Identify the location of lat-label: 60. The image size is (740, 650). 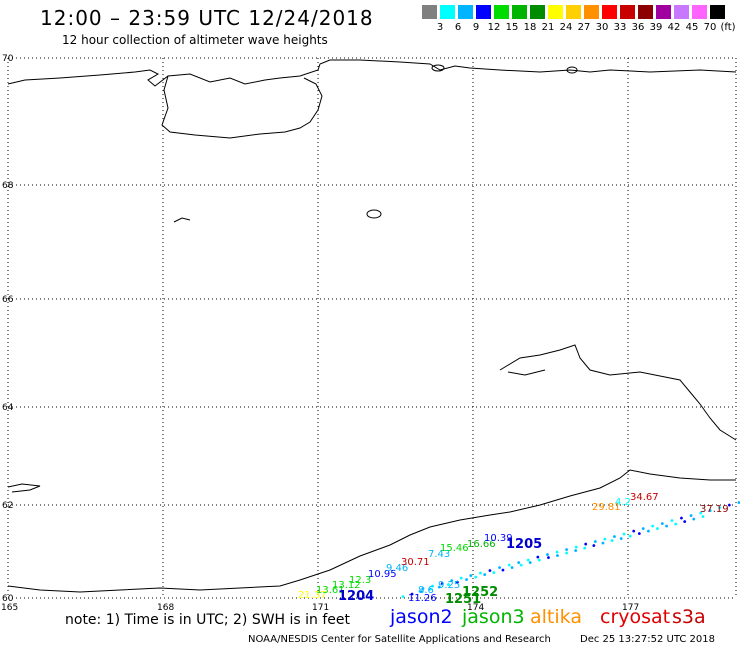
(8, 599).